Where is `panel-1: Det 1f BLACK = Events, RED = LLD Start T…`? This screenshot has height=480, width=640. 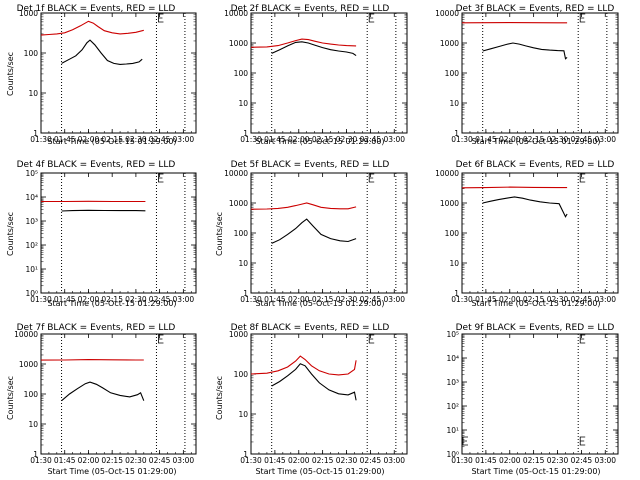
panel-1: Det 1f BLACK = Events, RED = LLD Start T… is located at coordinates (91, 75).